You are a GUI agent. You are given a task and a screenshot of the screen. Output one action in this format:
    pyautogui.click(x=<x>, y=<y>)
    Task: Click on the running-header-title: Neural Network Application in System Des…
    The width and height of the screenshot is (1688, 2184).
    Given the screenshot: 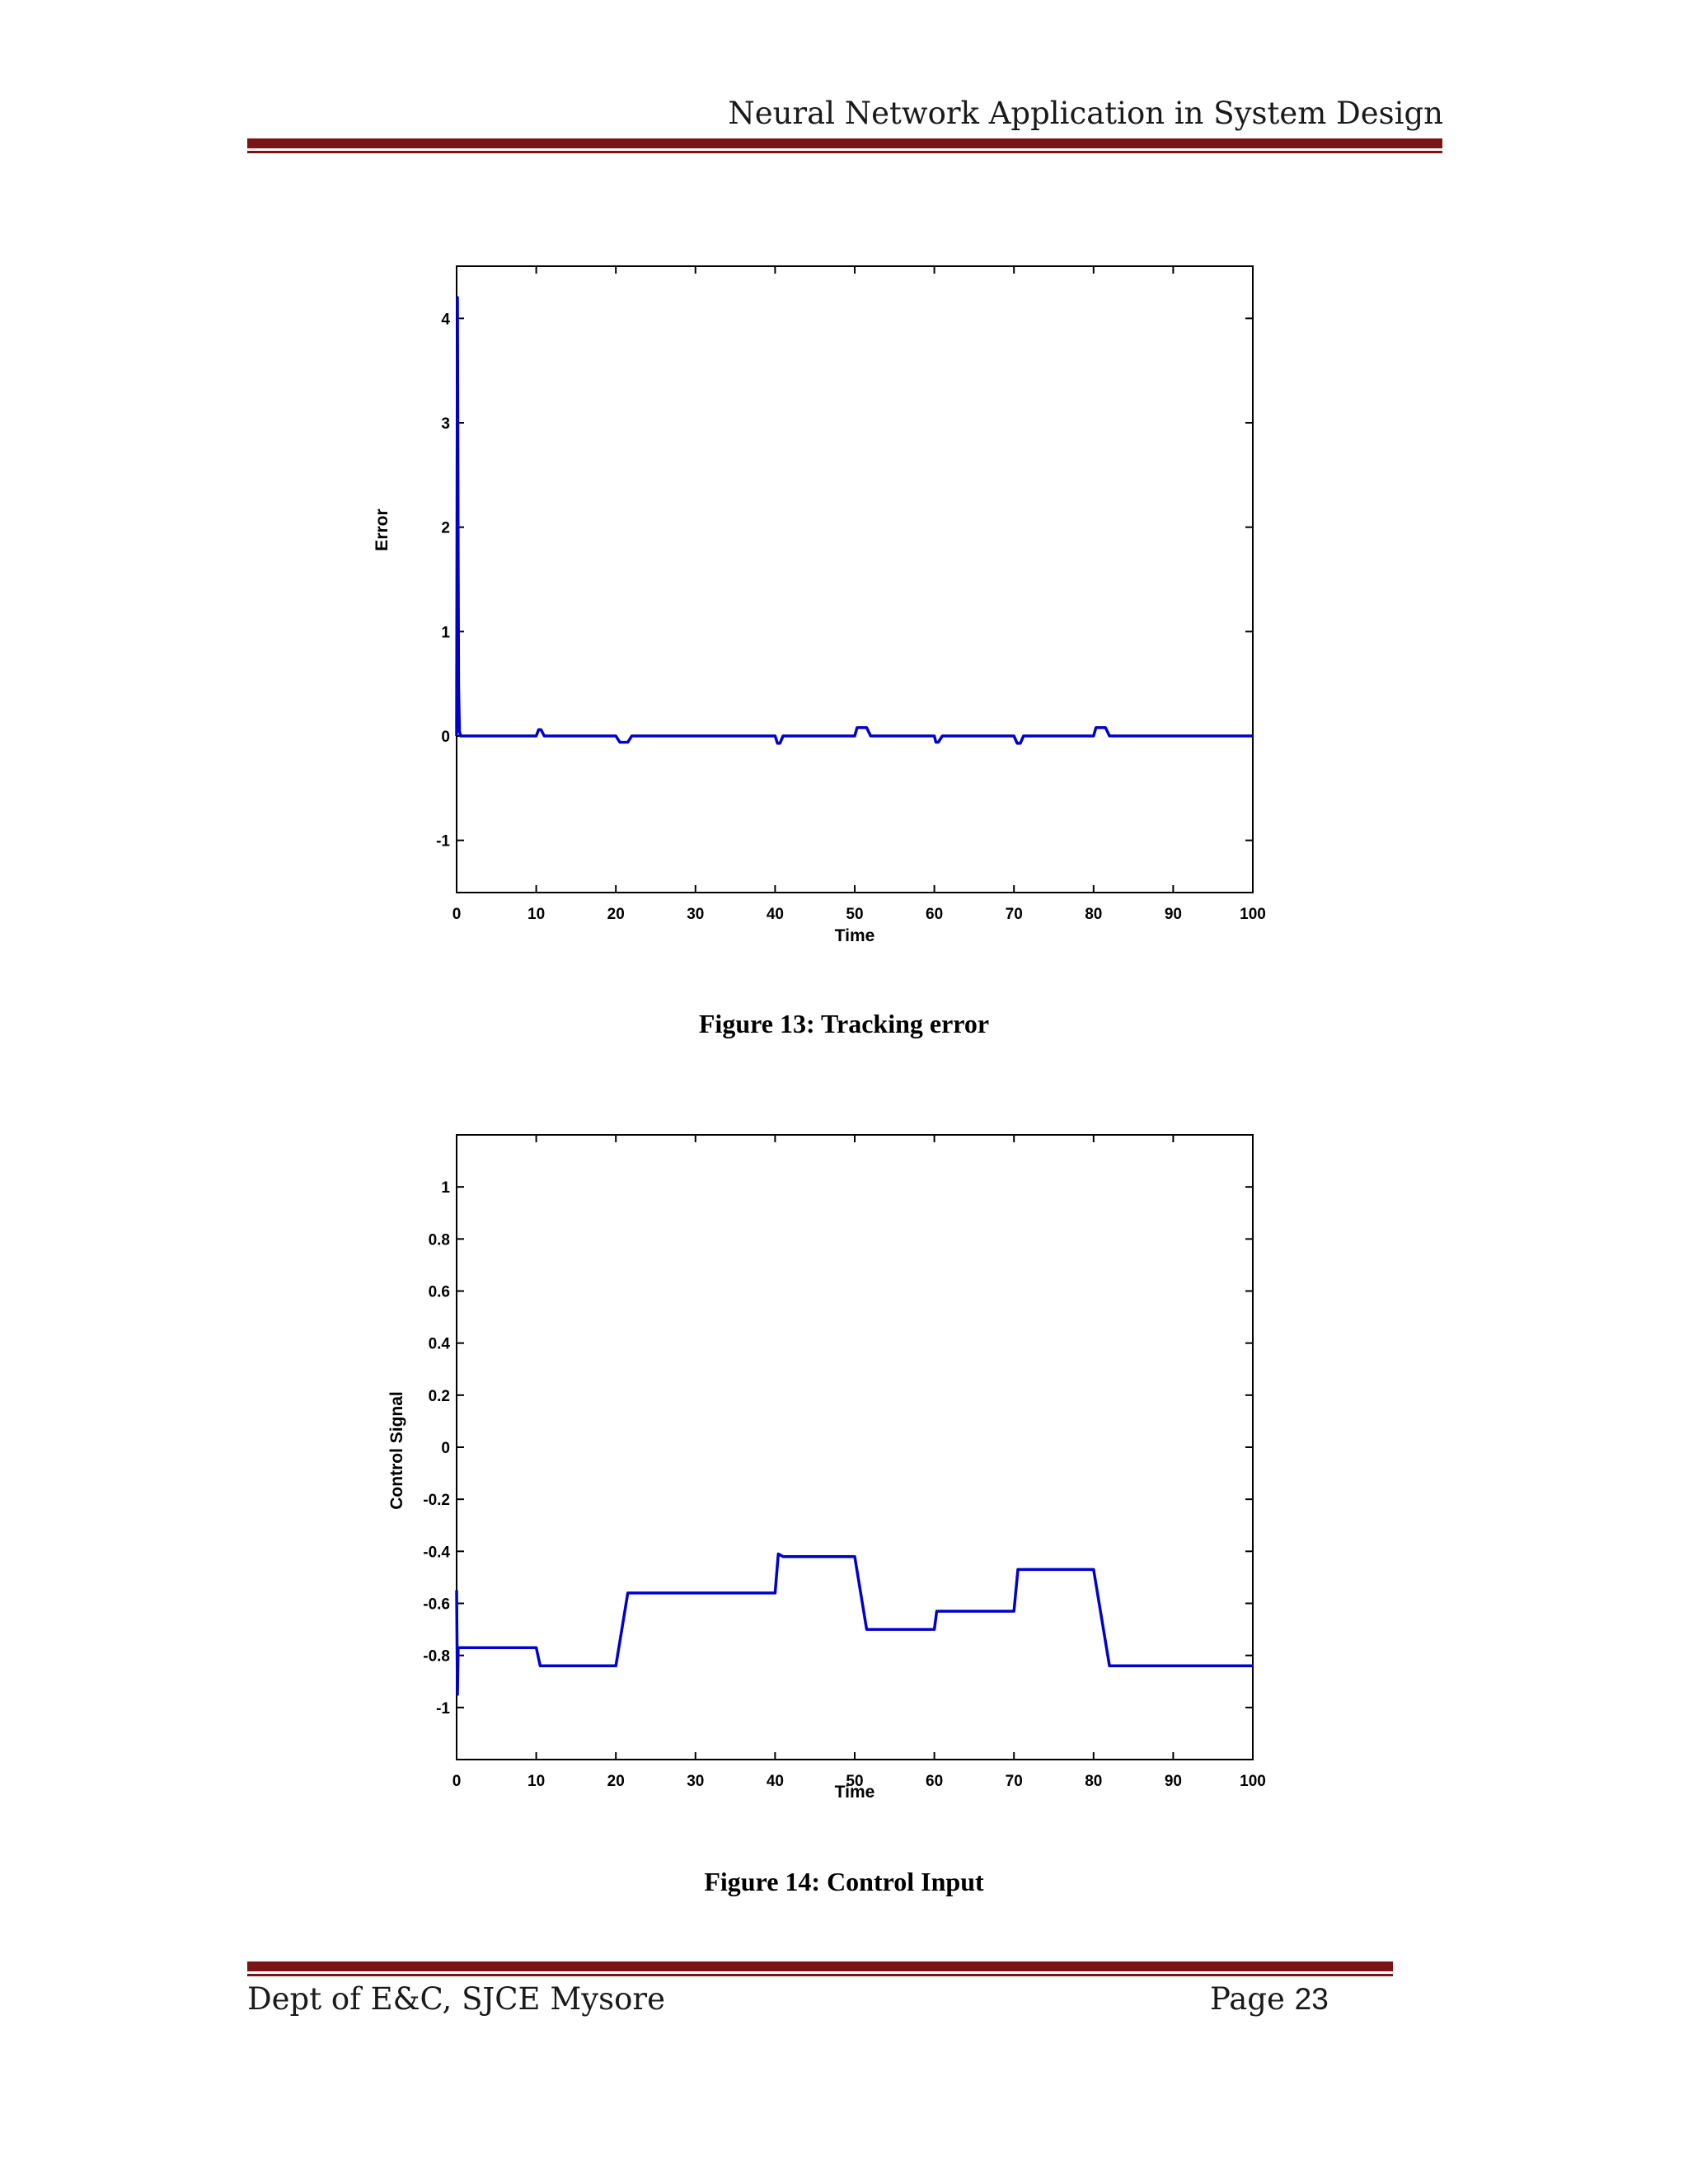 What is the action you would take?
    pyautogui.click(x=1085, y=113)
    